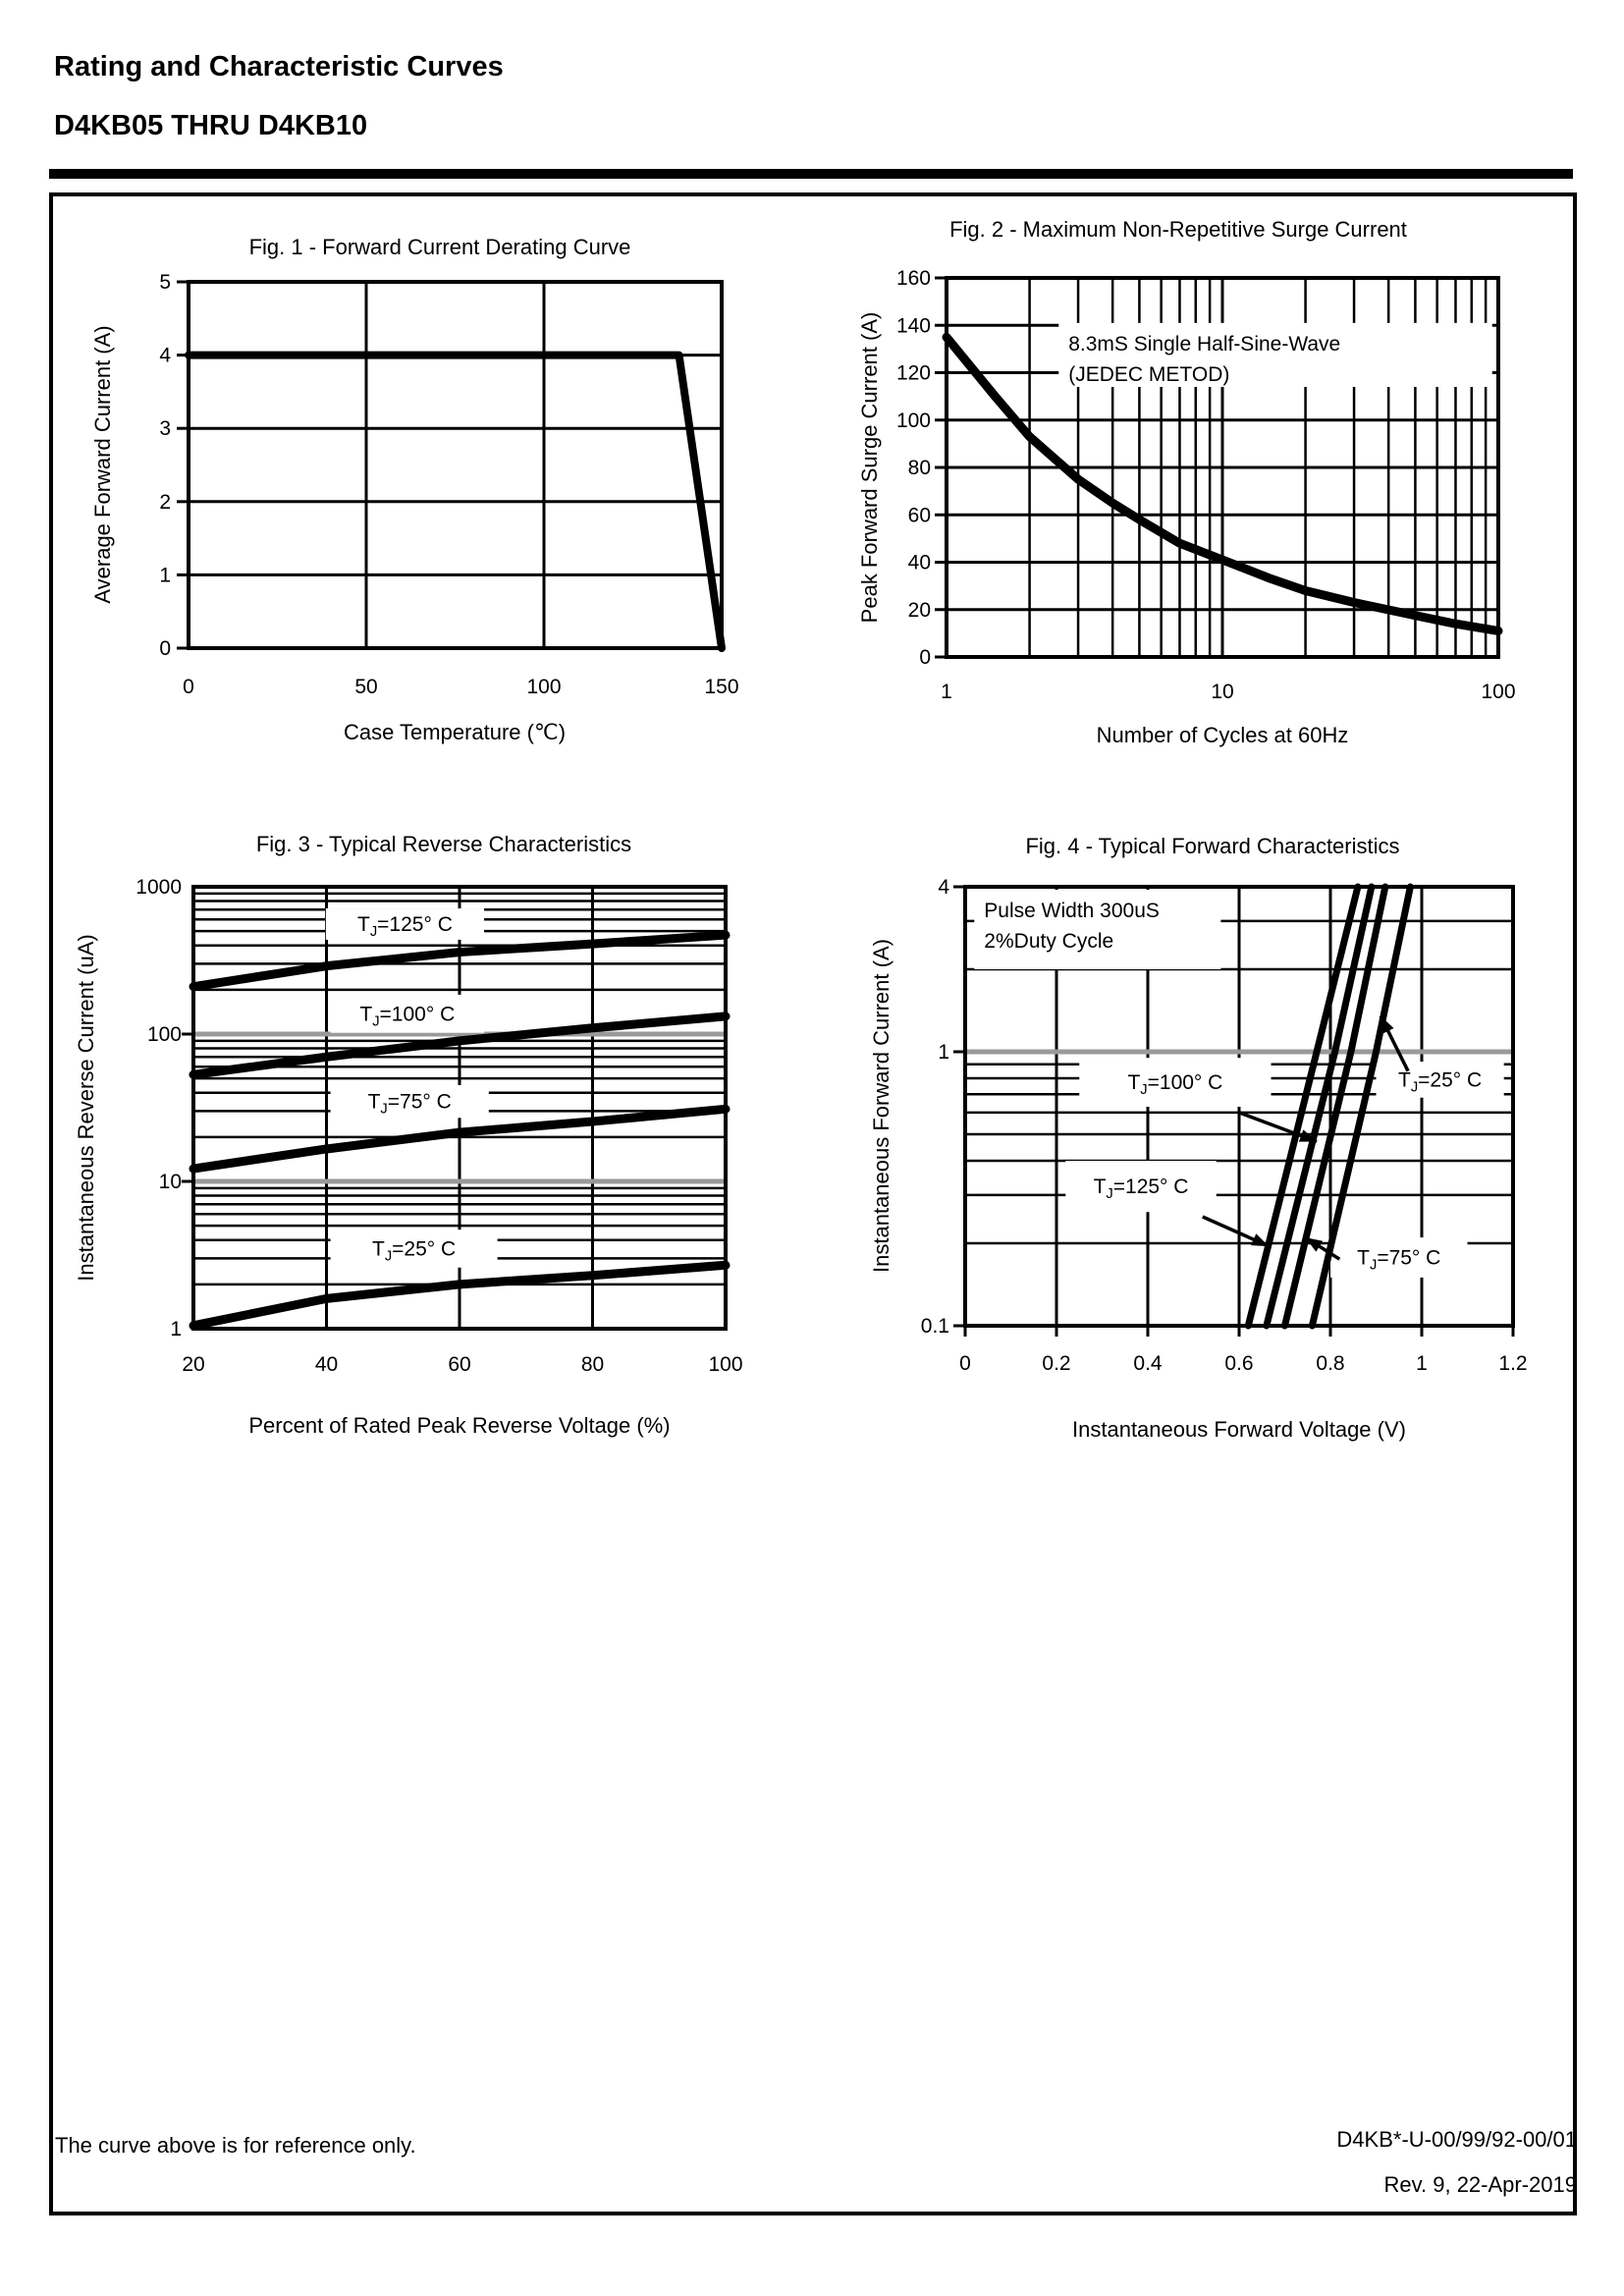  I want to click on fig4-xtick: 0.2, so click(1056, 1363).